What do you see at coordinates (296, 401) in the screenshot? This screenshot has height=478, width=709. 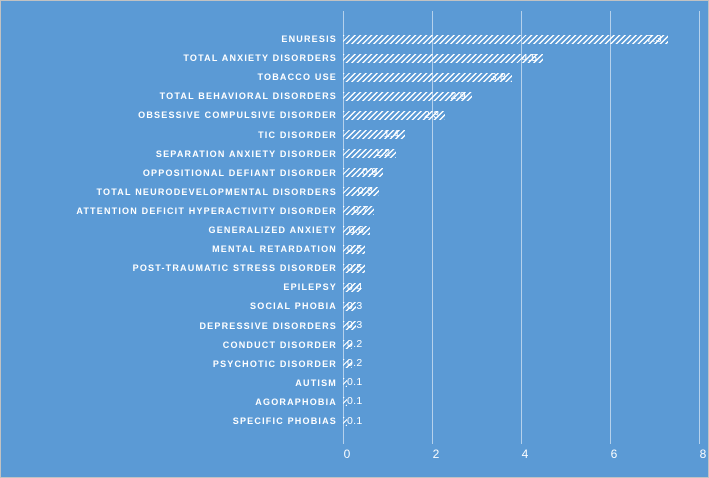 I see `category-label: AGORAPHOBIA` at bounding box center [296, 401].